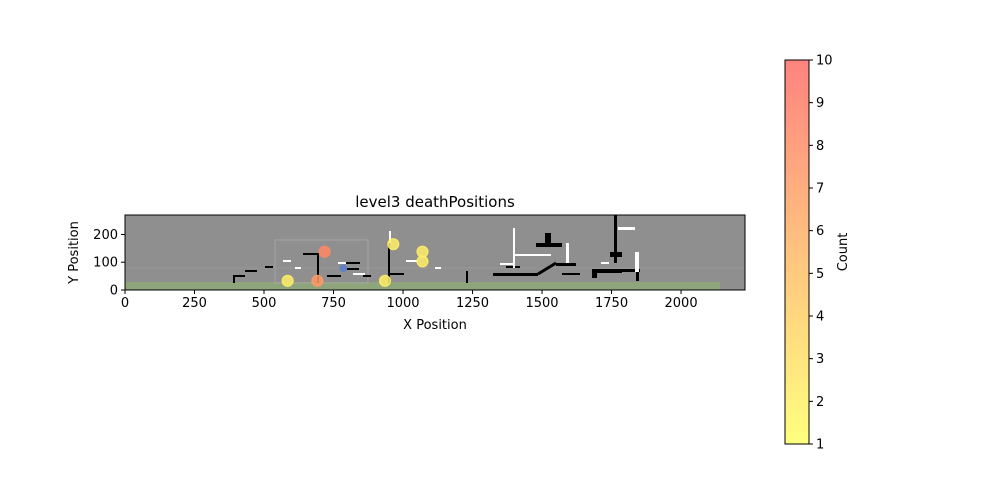  Describe the element at coordinates (264, 303) in the screenshot. I see `x-tick-label: 500` at that location.